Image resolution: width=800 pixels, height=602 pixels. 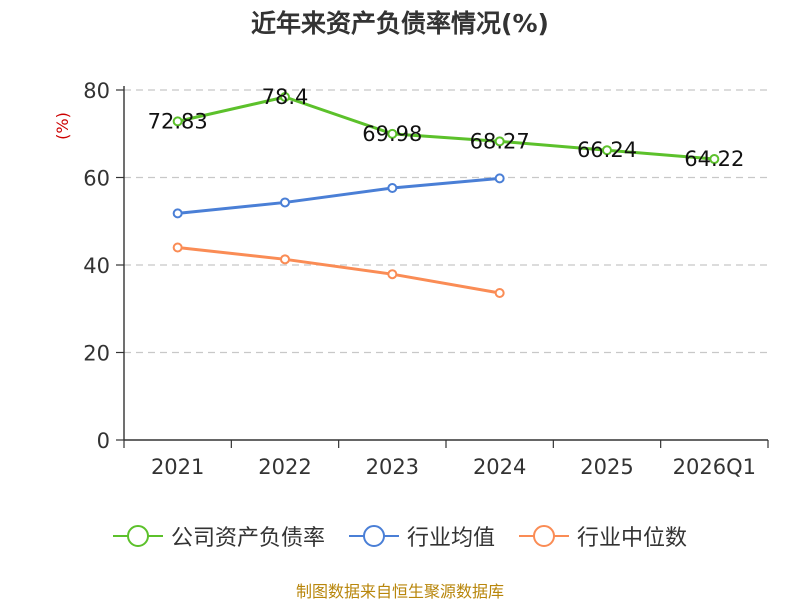 I want to click on chart-title: 近年来资产负债率情况(%), so click(x=400, y=23).